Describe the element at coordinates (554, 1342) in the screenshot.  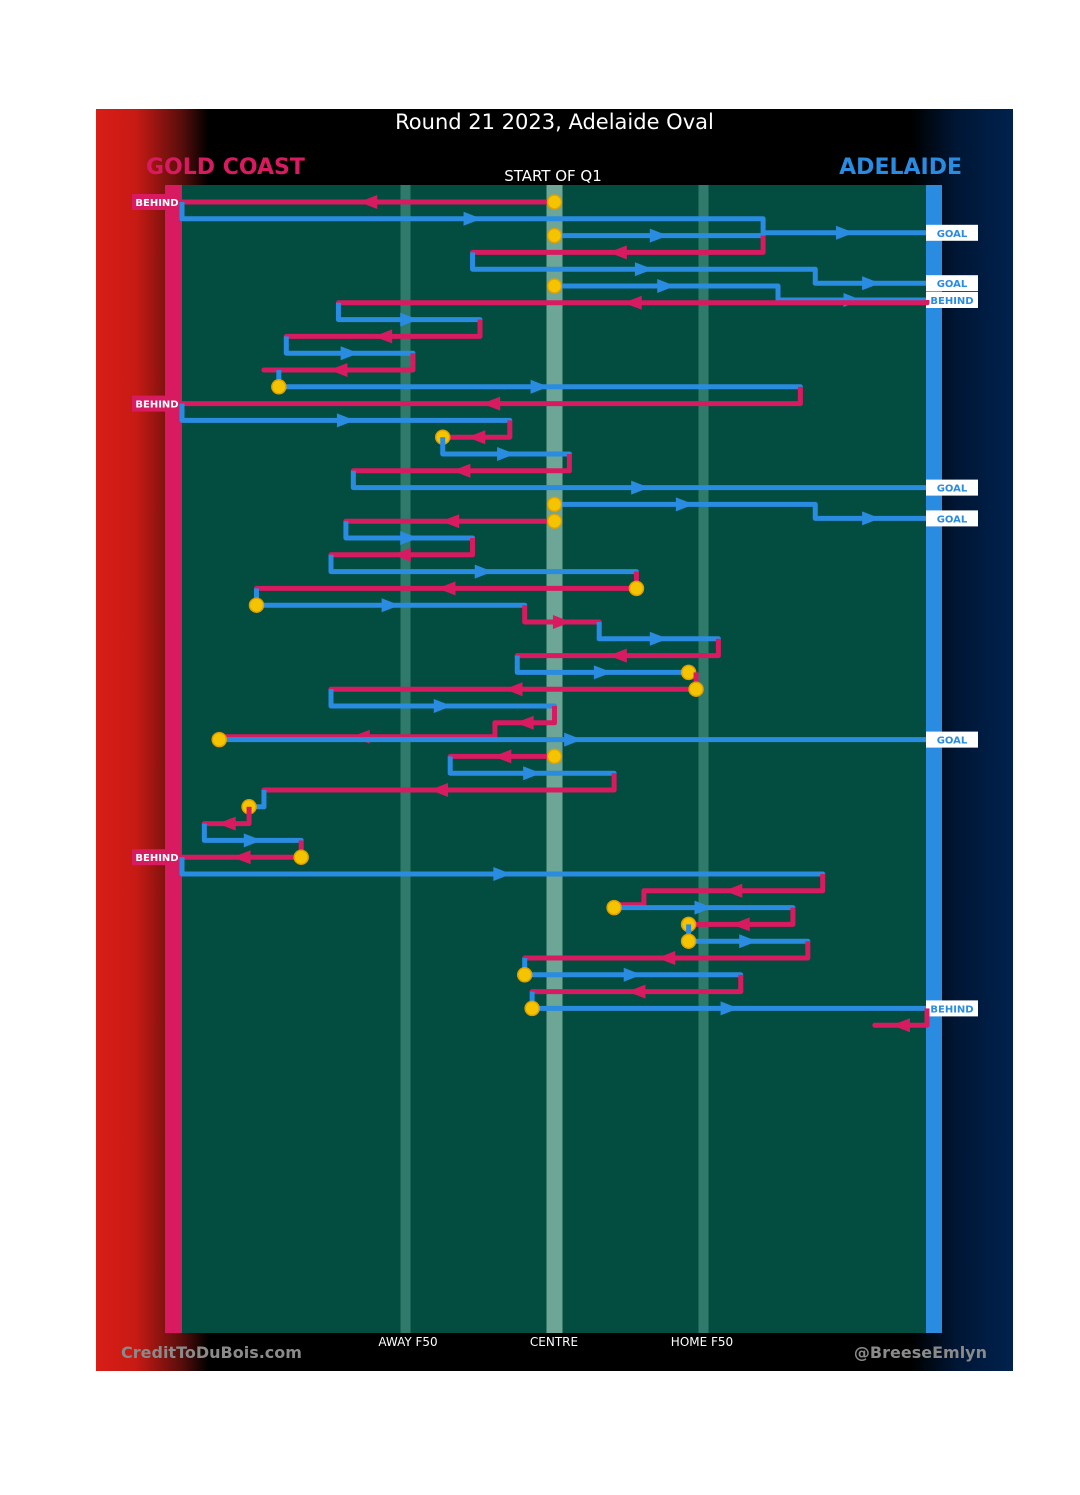
I see `axis-label-centre: CENTRE` at that location.